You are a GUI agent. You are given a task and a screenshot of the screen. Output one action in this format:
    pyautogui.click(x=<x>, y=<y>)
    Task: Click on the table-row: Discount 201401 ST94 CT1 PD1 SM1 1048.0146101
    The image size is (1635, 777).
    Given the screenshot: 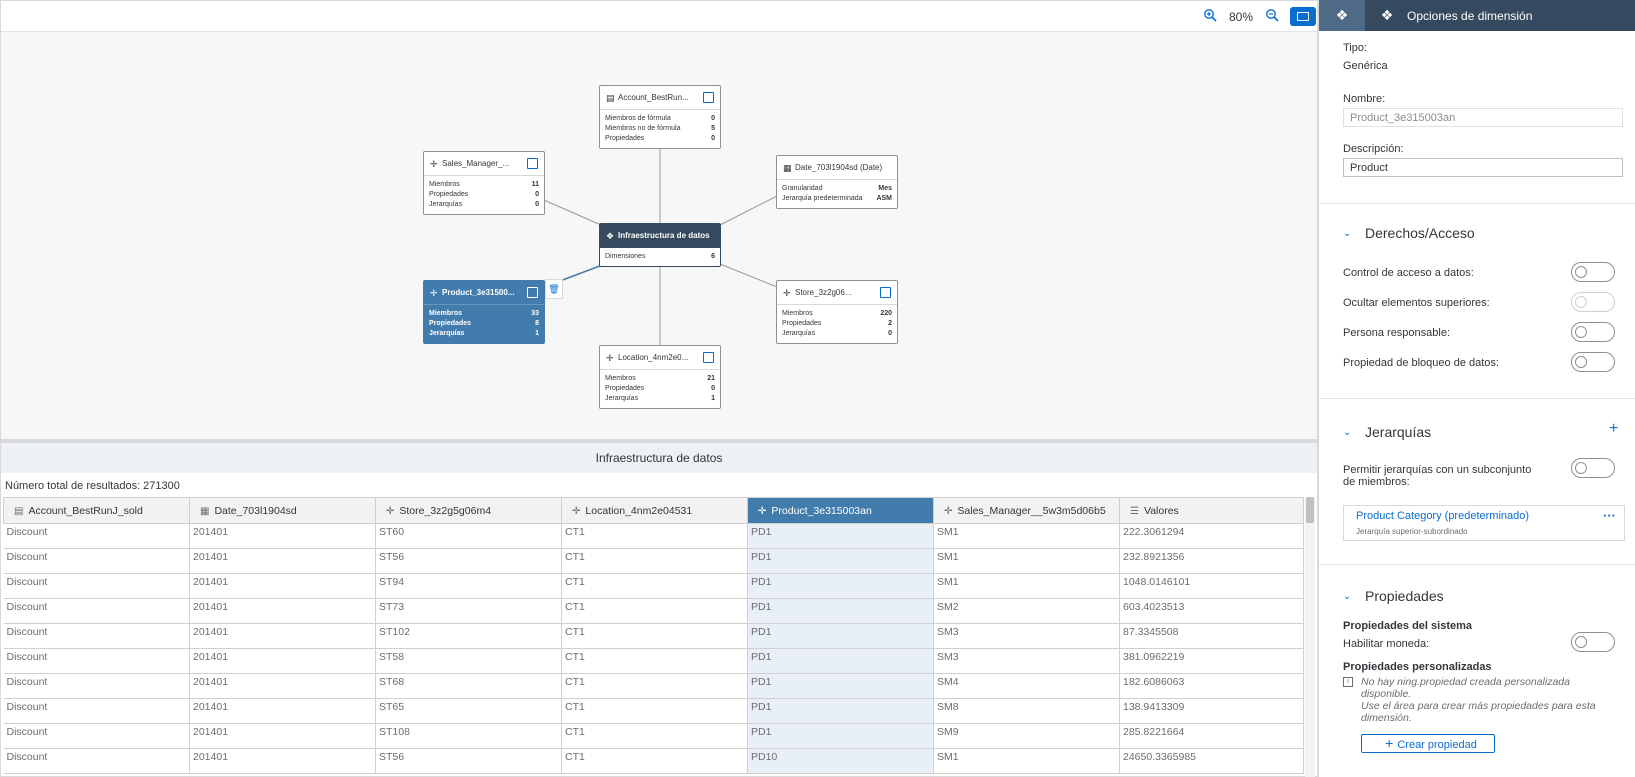 What is the action you would take?
    pyautogui.click(x=653, y=586)
    